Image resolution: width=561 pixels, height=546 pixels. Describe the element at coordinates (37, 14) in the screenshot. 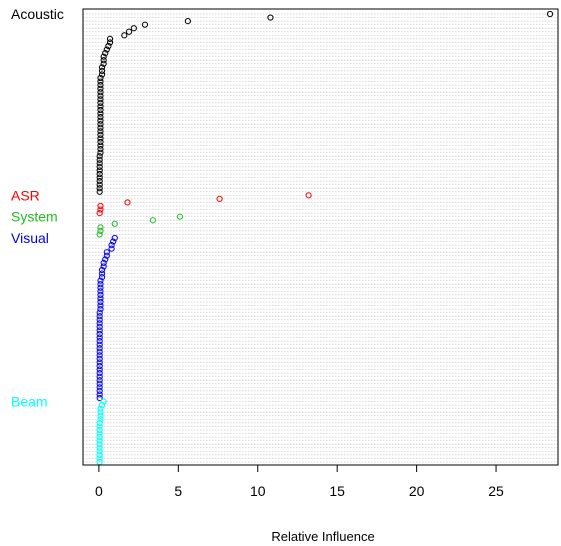

I see `group-label-acoustic: Acoustic` at that location.